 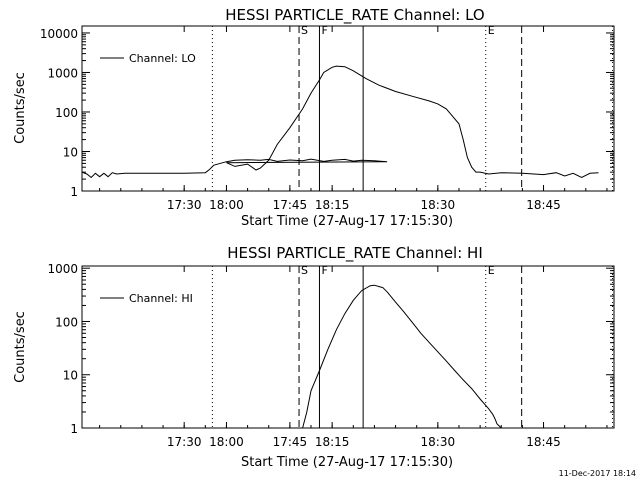 I want to click on series-line, so click(x=402, y=356).